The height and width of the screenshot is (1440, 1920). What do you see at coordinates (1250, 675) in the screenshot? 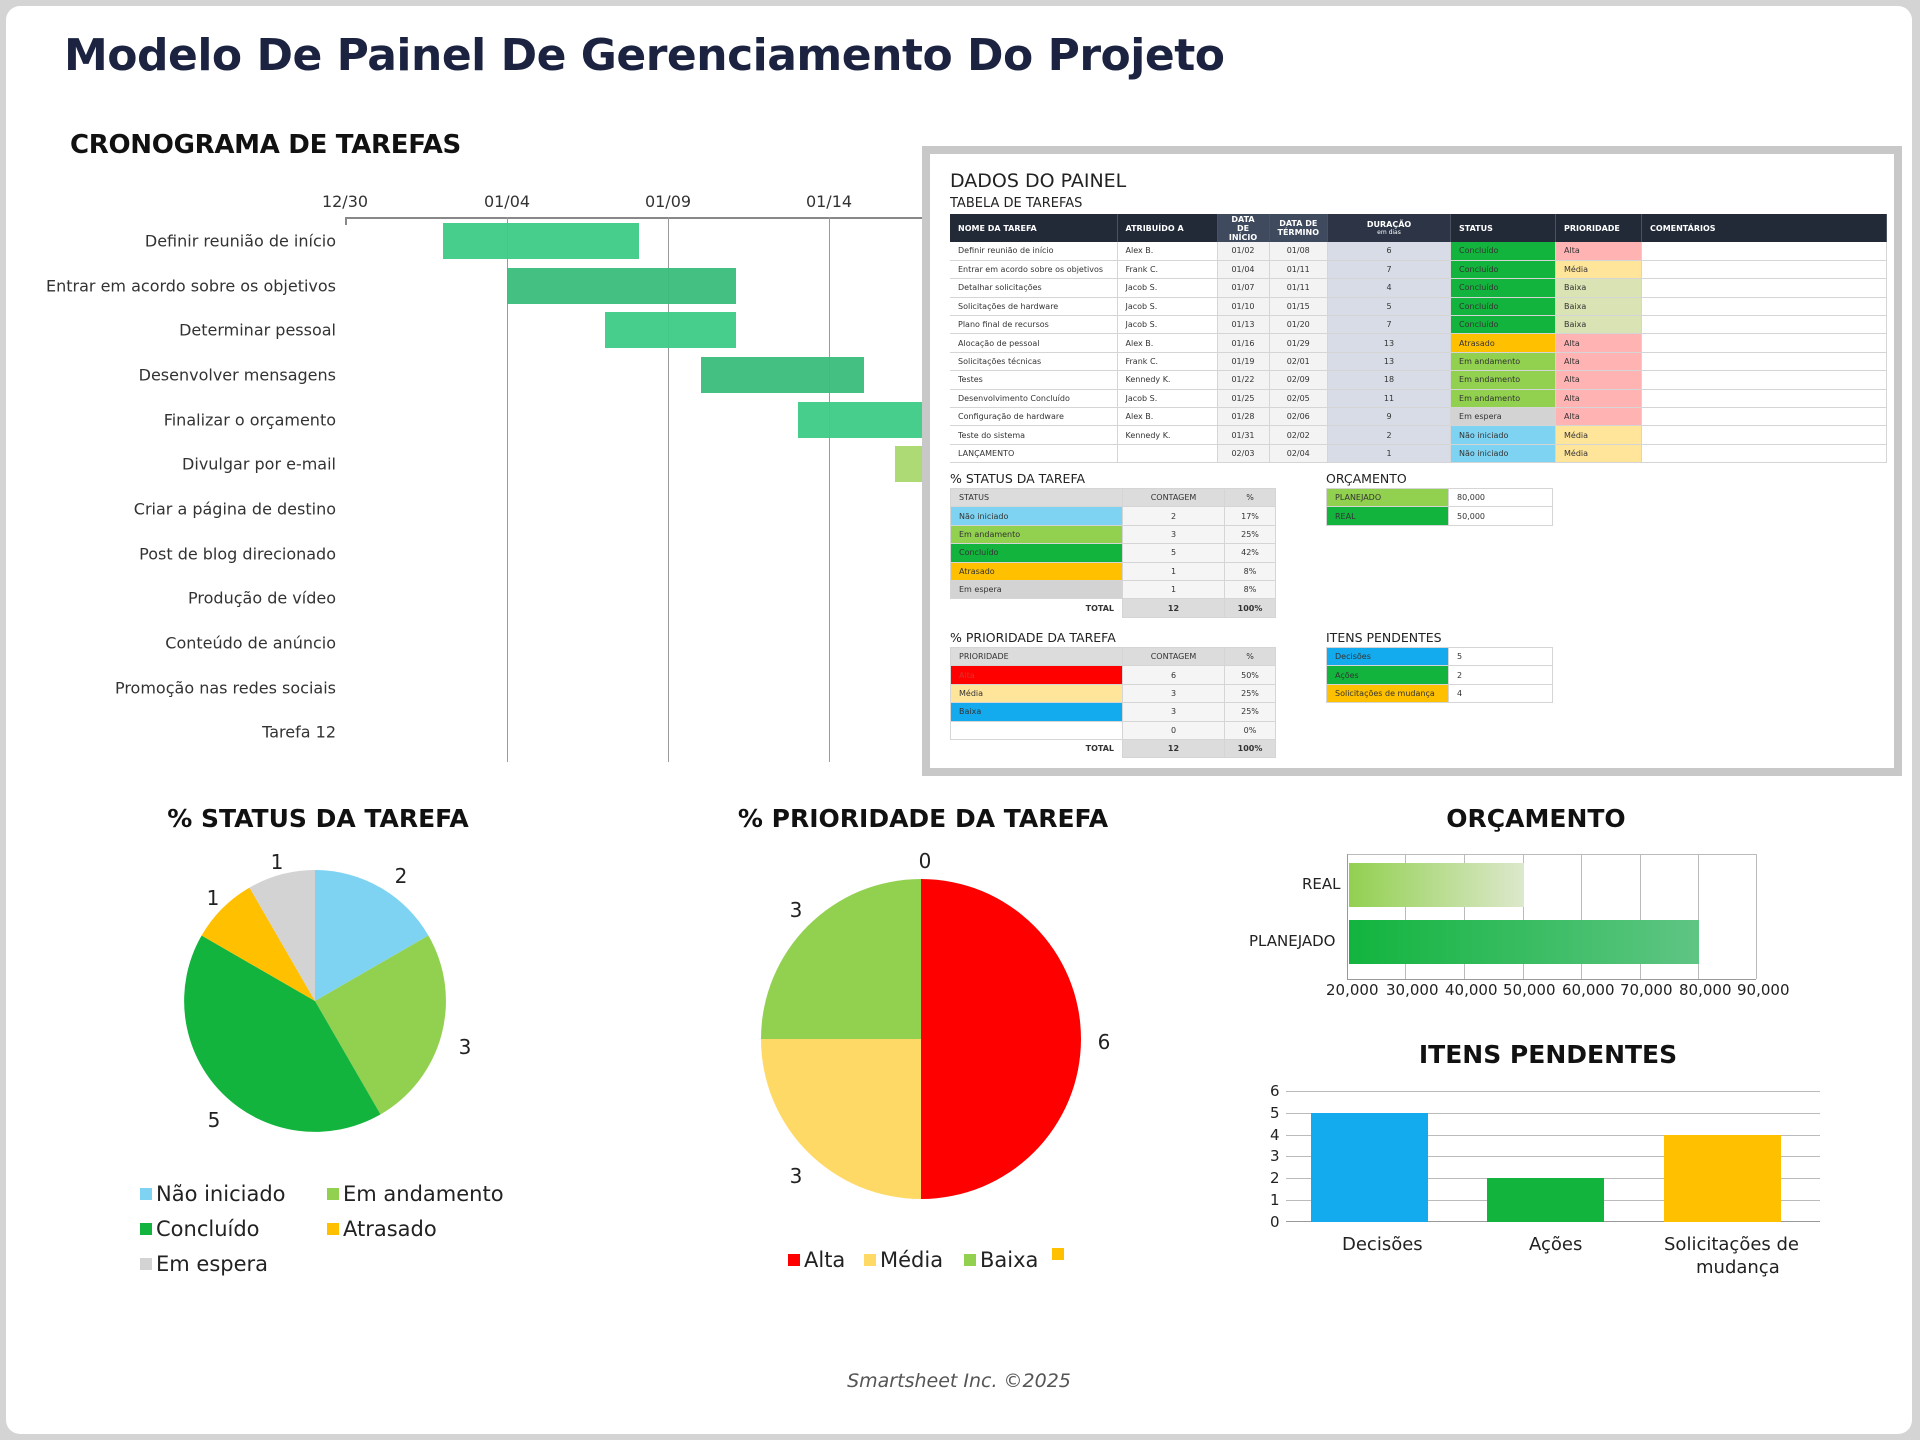
I see `priority-pct: 50%` at bounding box center [1250, 675].